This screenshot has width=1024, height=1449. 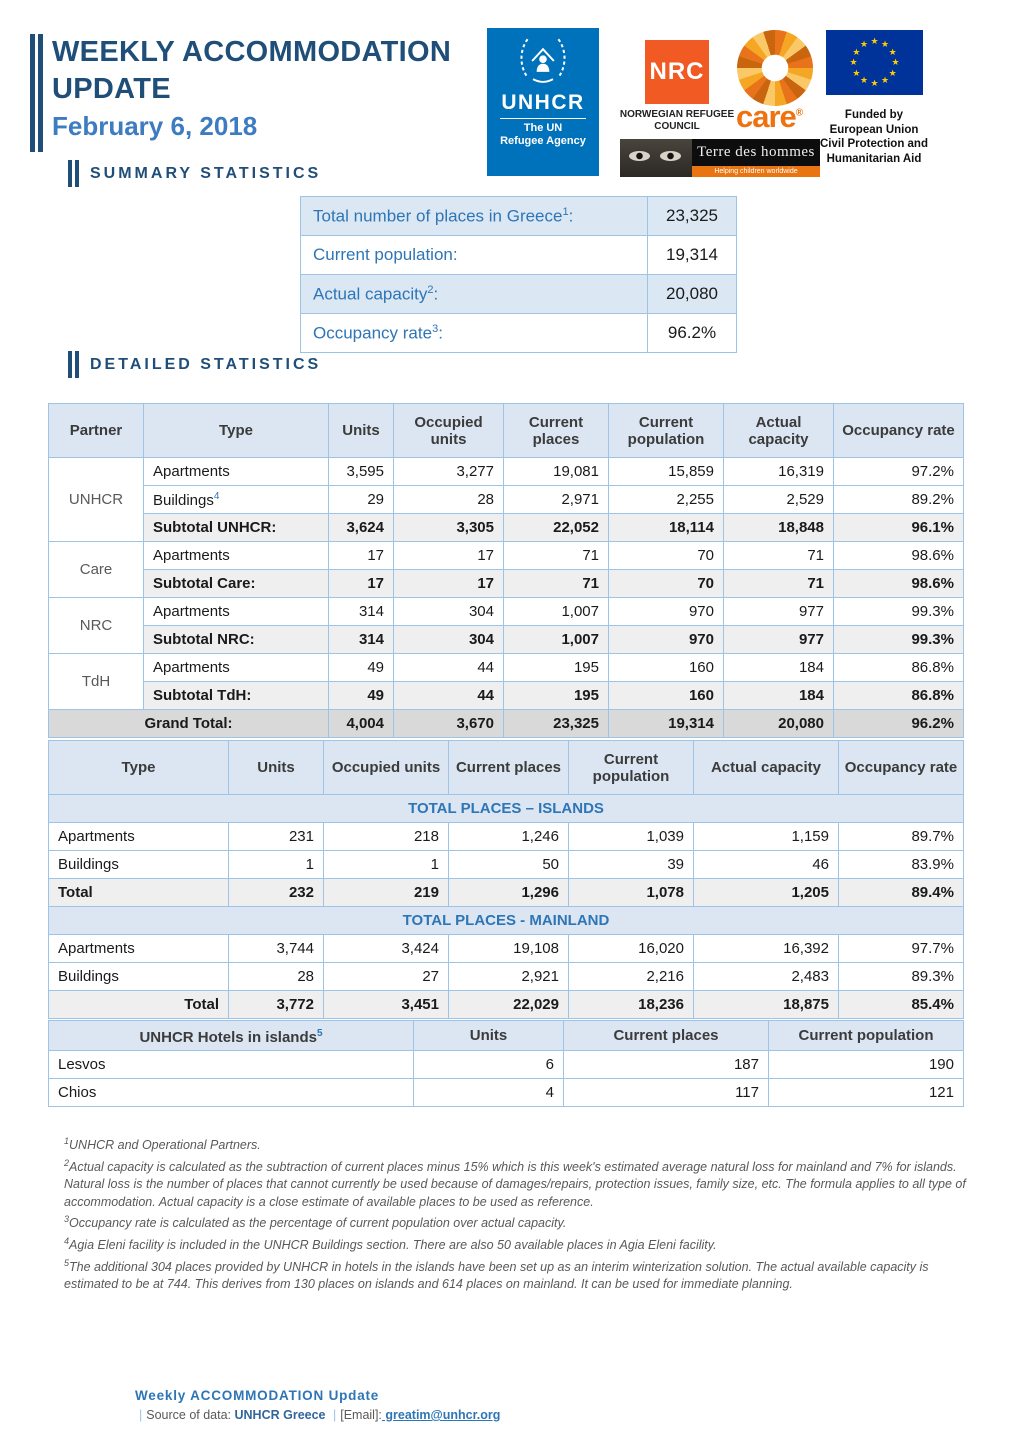 What do you see at coordinates (448, 695) in the screenshot?
I see `value-cell: 44` at bounding box center [448, 695].